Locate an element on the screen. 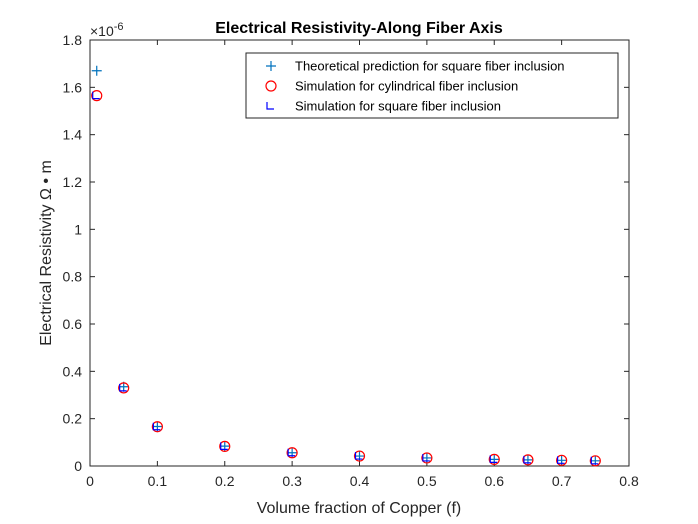  y-exponent-power: -6 is located at coordinates (119, 27).